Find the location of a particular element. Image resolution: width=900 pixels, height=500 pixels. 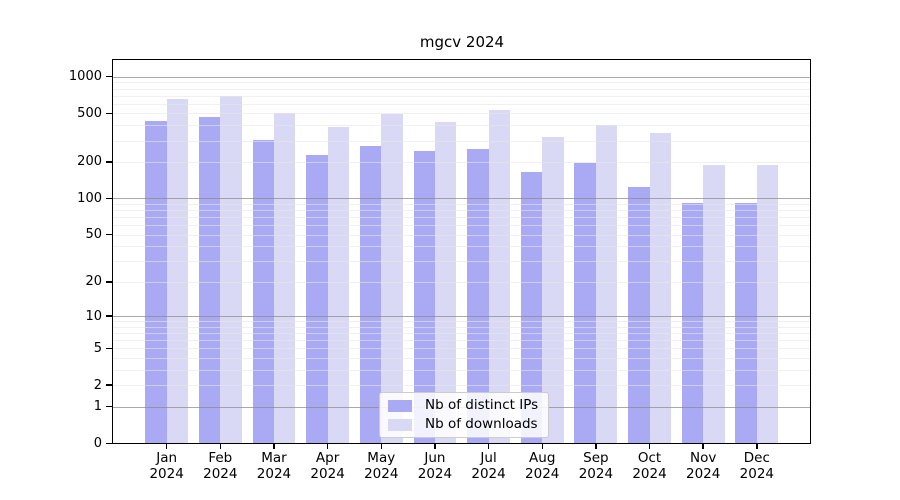

x-tick-label-dec: Dec 2024 is located at coordinates (757, 466).